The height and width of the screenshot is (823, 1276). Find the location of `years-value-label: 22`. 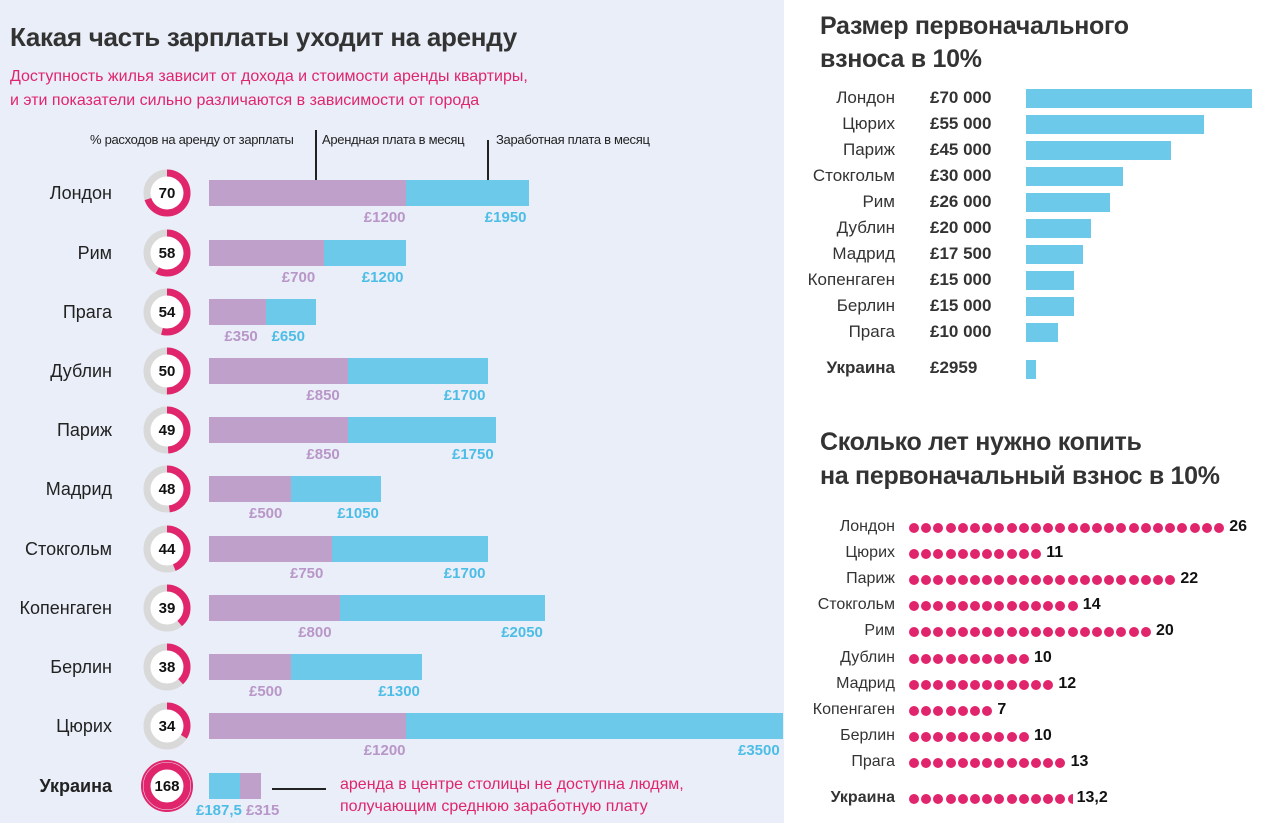

years-value-label: 22 is located at coordinates (1189, 579).